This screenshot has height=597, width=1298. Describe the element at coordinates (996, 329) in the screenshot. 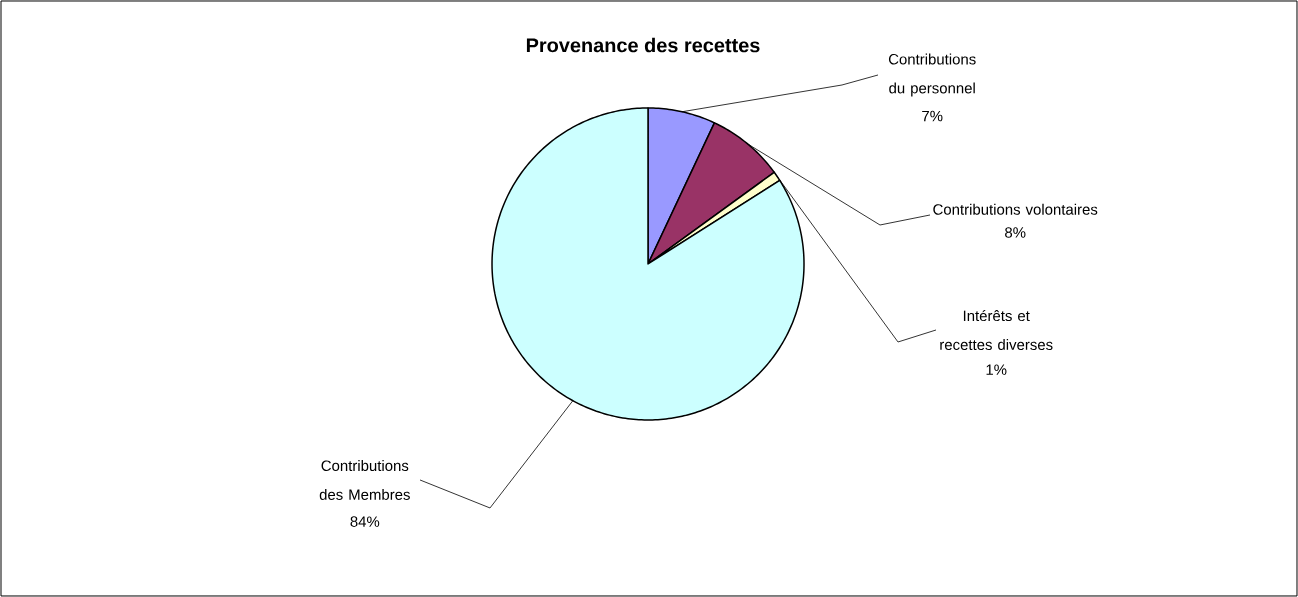

I see `slice-label: Intérêts et recettes diverses` at that location.